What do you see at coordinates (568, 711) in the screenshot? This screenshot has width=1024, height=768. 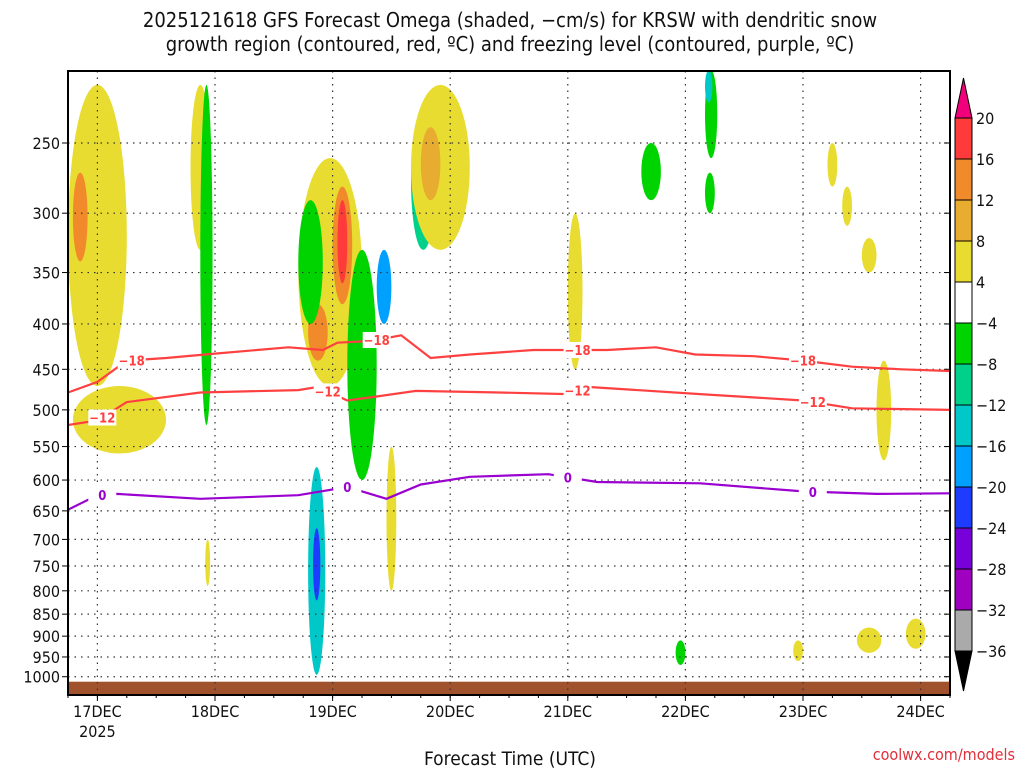 I see `x-tick-label: 21DEC` at bounding box center [568, 711].